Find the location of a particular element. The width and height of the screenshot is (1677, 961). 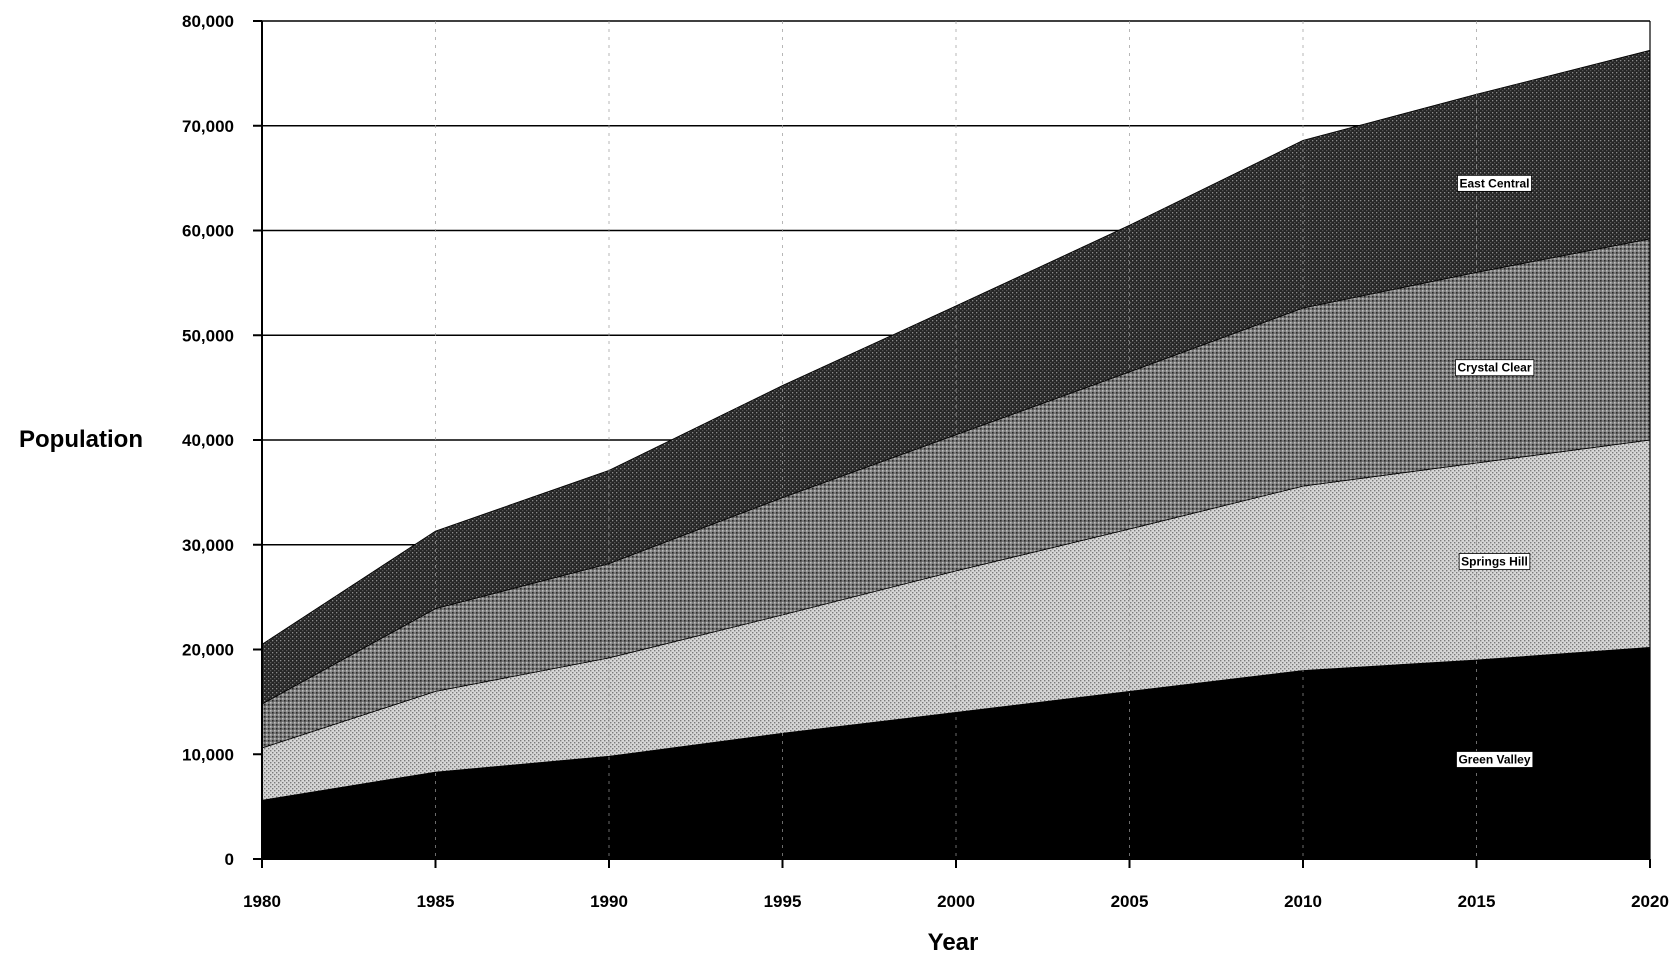

y-axis-title: Population is located at coordinates (81, 439).